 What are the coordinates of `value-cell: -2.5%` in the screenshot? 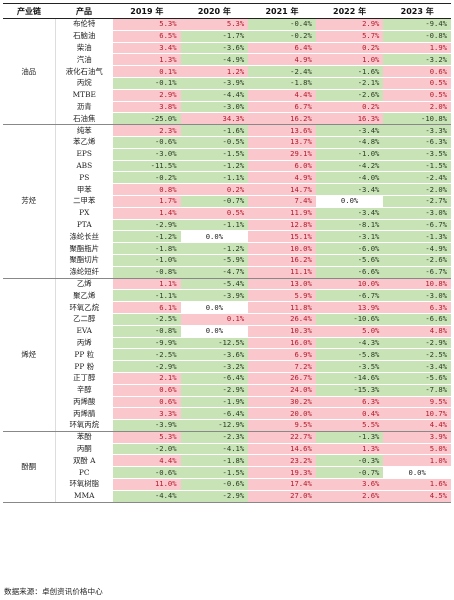 It's located at (417, 355).